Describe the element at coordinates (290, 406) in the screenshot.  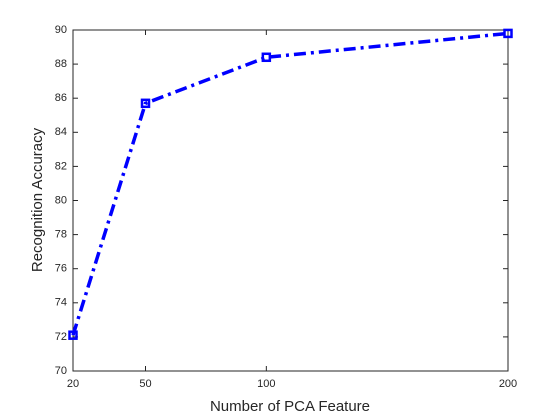
I see `x-axis-label: Number of PCA Feature` at that location.